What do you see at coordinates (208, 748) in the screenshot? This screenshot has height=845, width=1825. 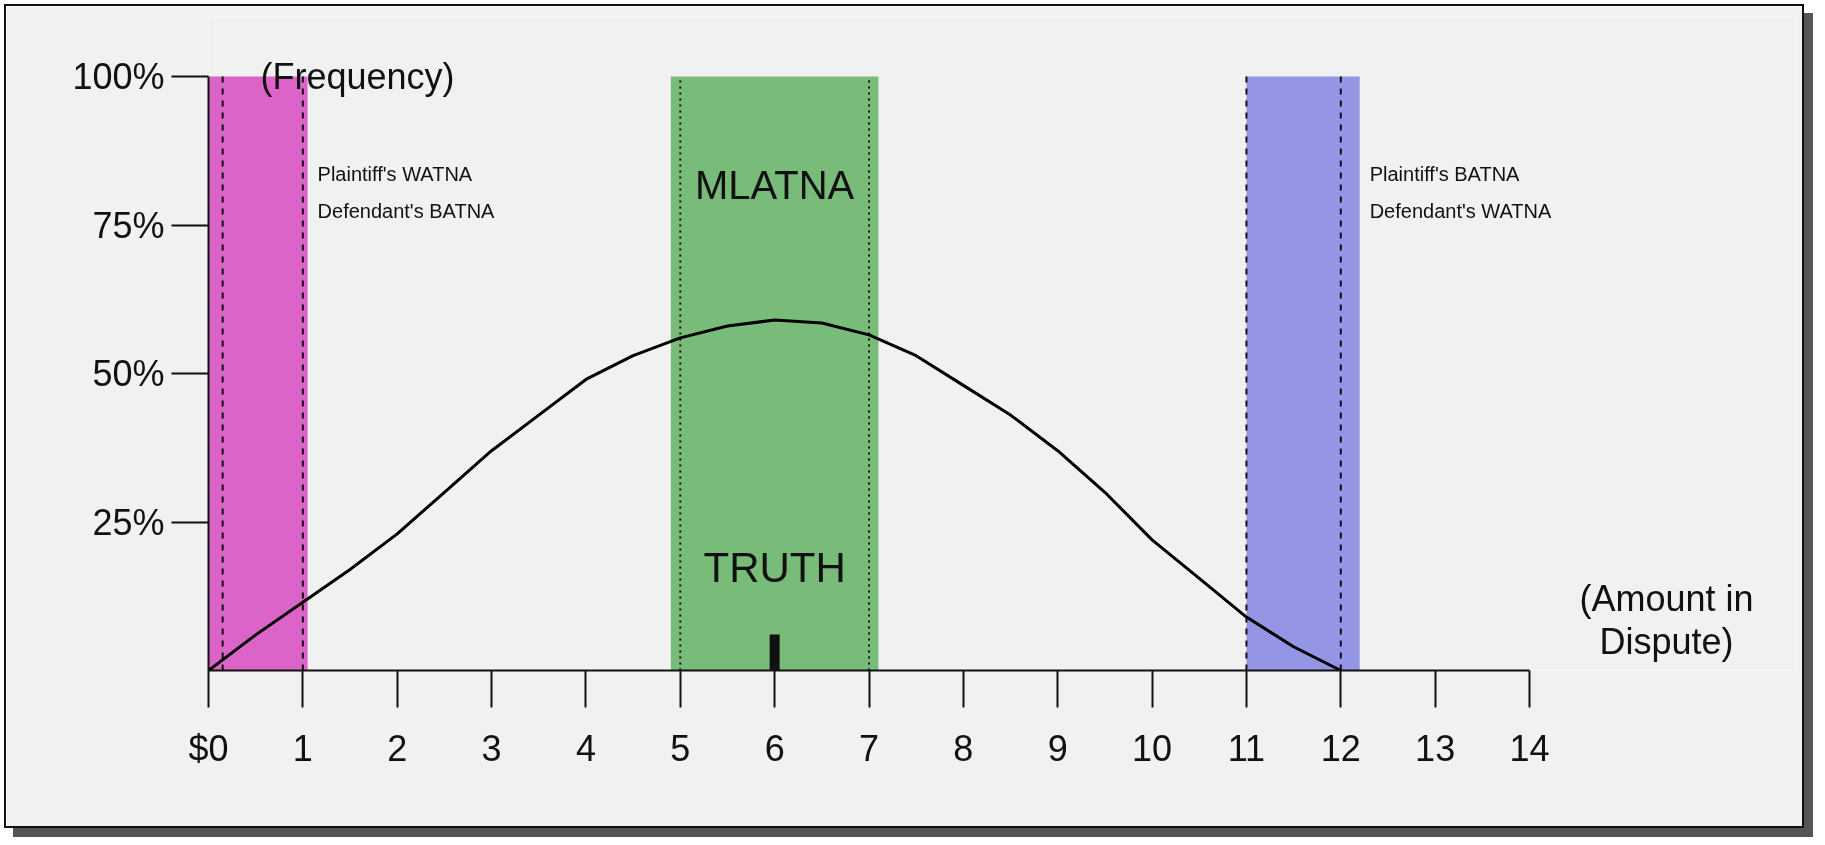 I see `x-tick-label: $0` at bounding box center [208, 748].